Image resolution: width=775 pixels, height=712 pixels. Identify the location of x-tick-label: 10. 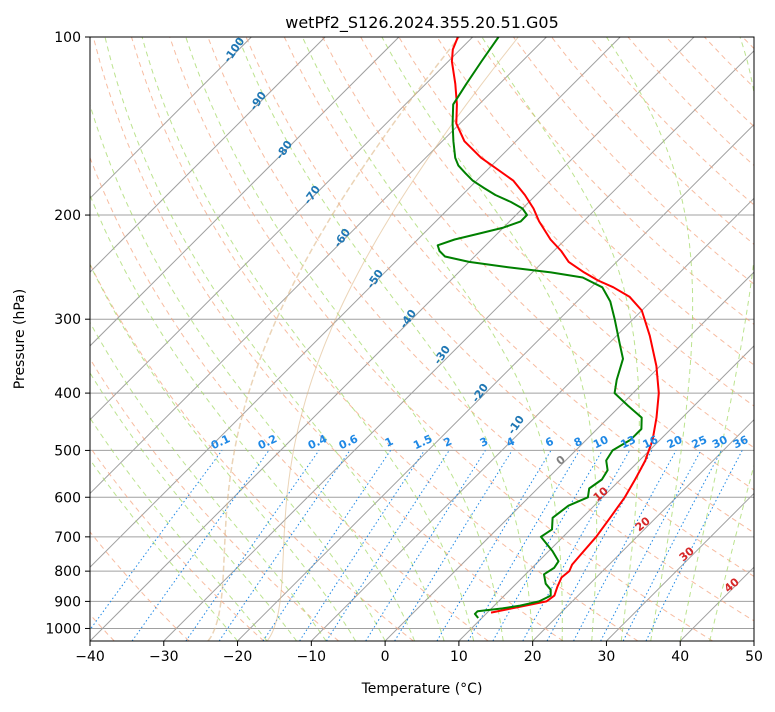
(459, 657).